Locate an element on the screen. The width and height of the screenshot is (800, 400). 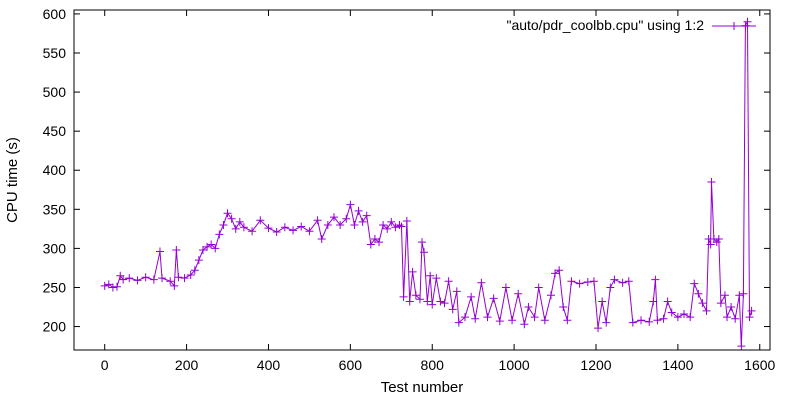
x-axis-label: Test number is located at coordinates (422, 387).